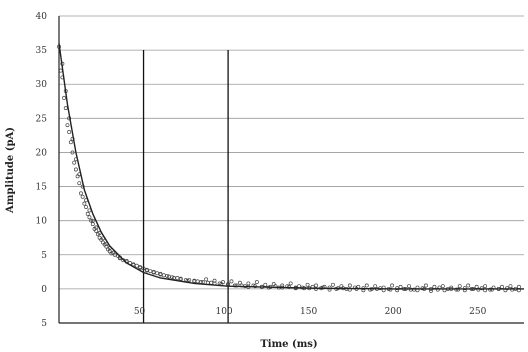 This screenshot has height=352, width=528. I want to click on y-tick-label: 20, so click(42, 153).